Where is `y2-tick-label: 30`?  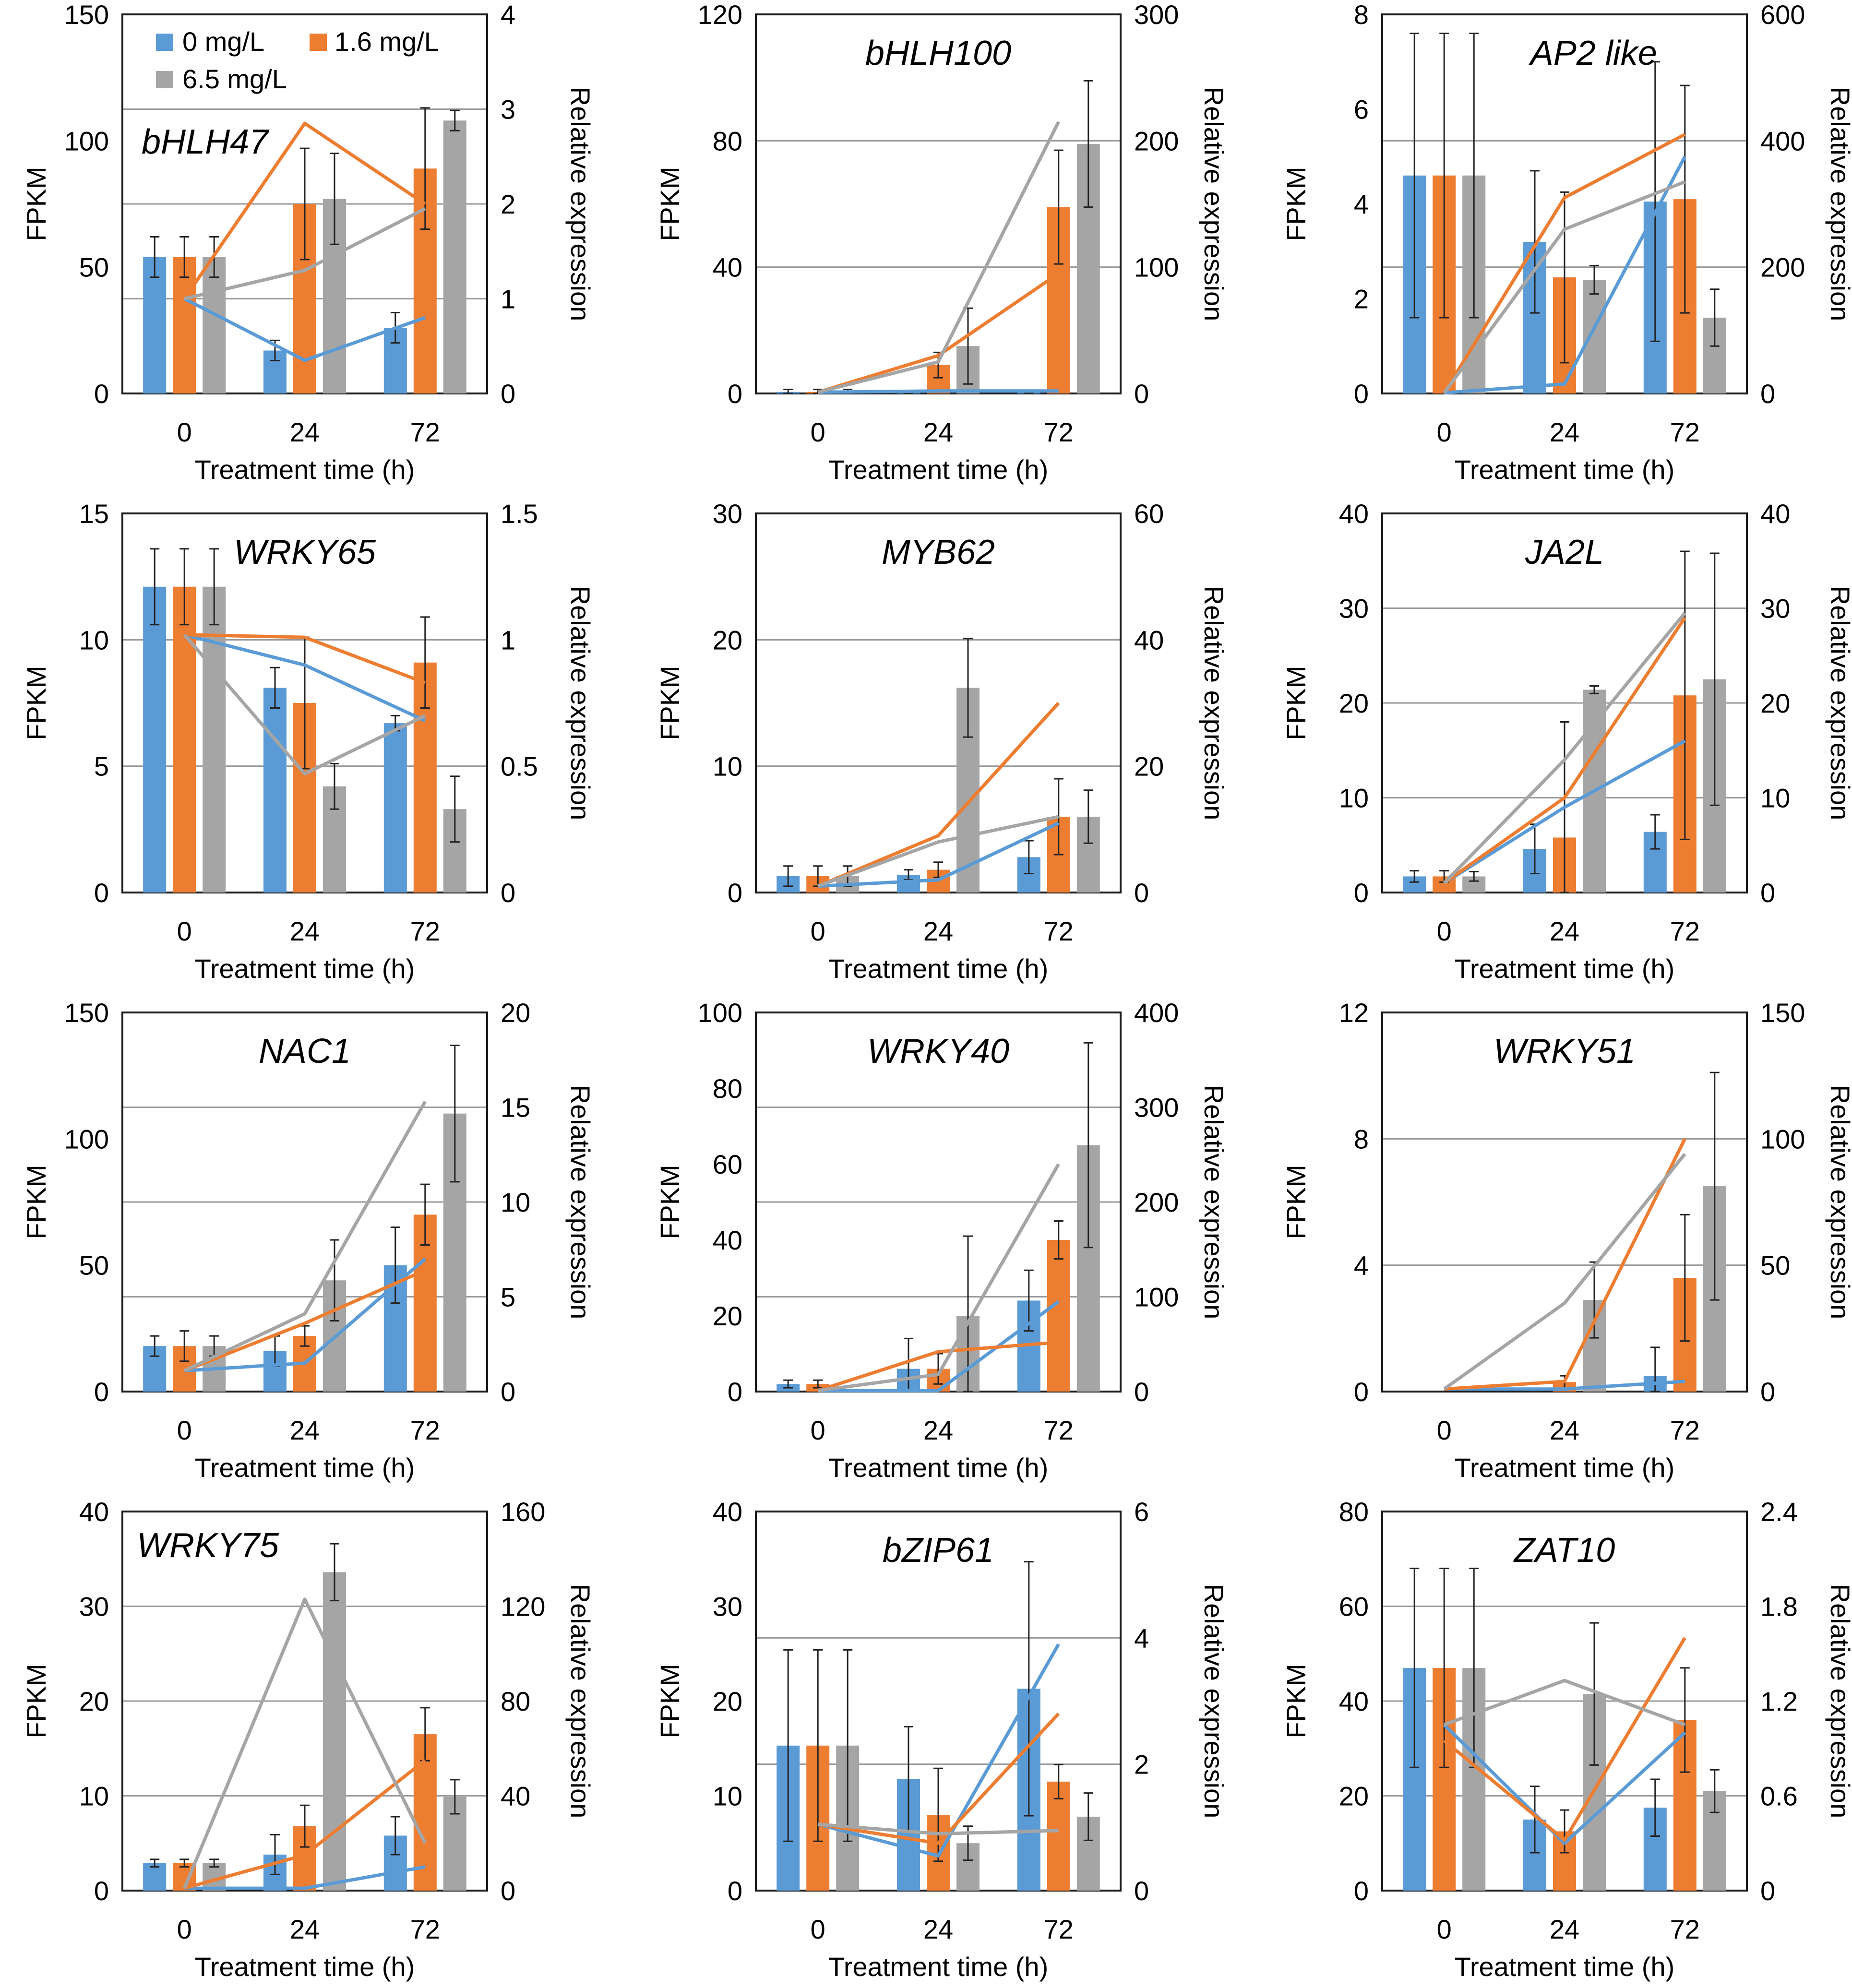 y2-tick-label: 30 is located at coordinates (1775, 609).